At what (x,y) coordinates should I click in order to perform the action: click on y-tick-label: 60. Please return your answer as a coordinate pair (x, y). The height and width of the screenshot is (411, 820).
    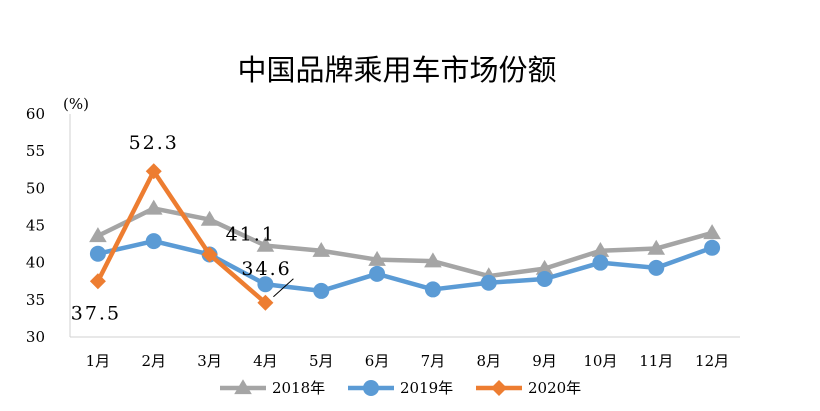
    Looking at the image, I should click on (35, 114).